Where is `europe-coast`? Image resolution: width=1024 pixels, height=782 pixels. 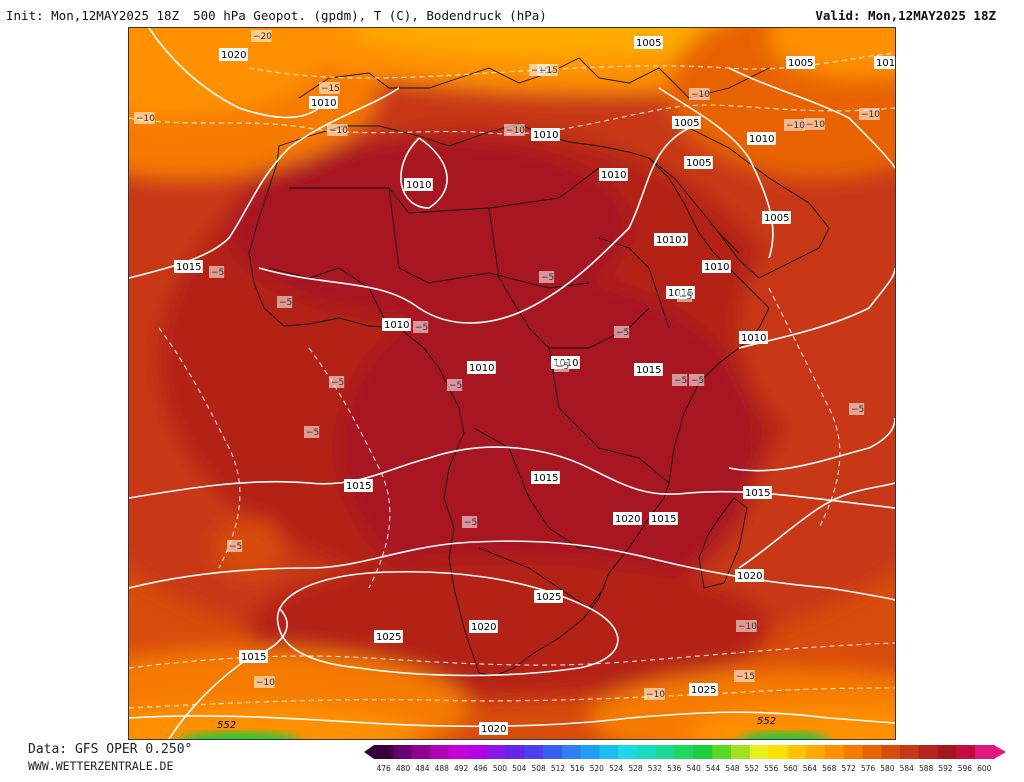
europe-coast is located at coordinates (534, 78).